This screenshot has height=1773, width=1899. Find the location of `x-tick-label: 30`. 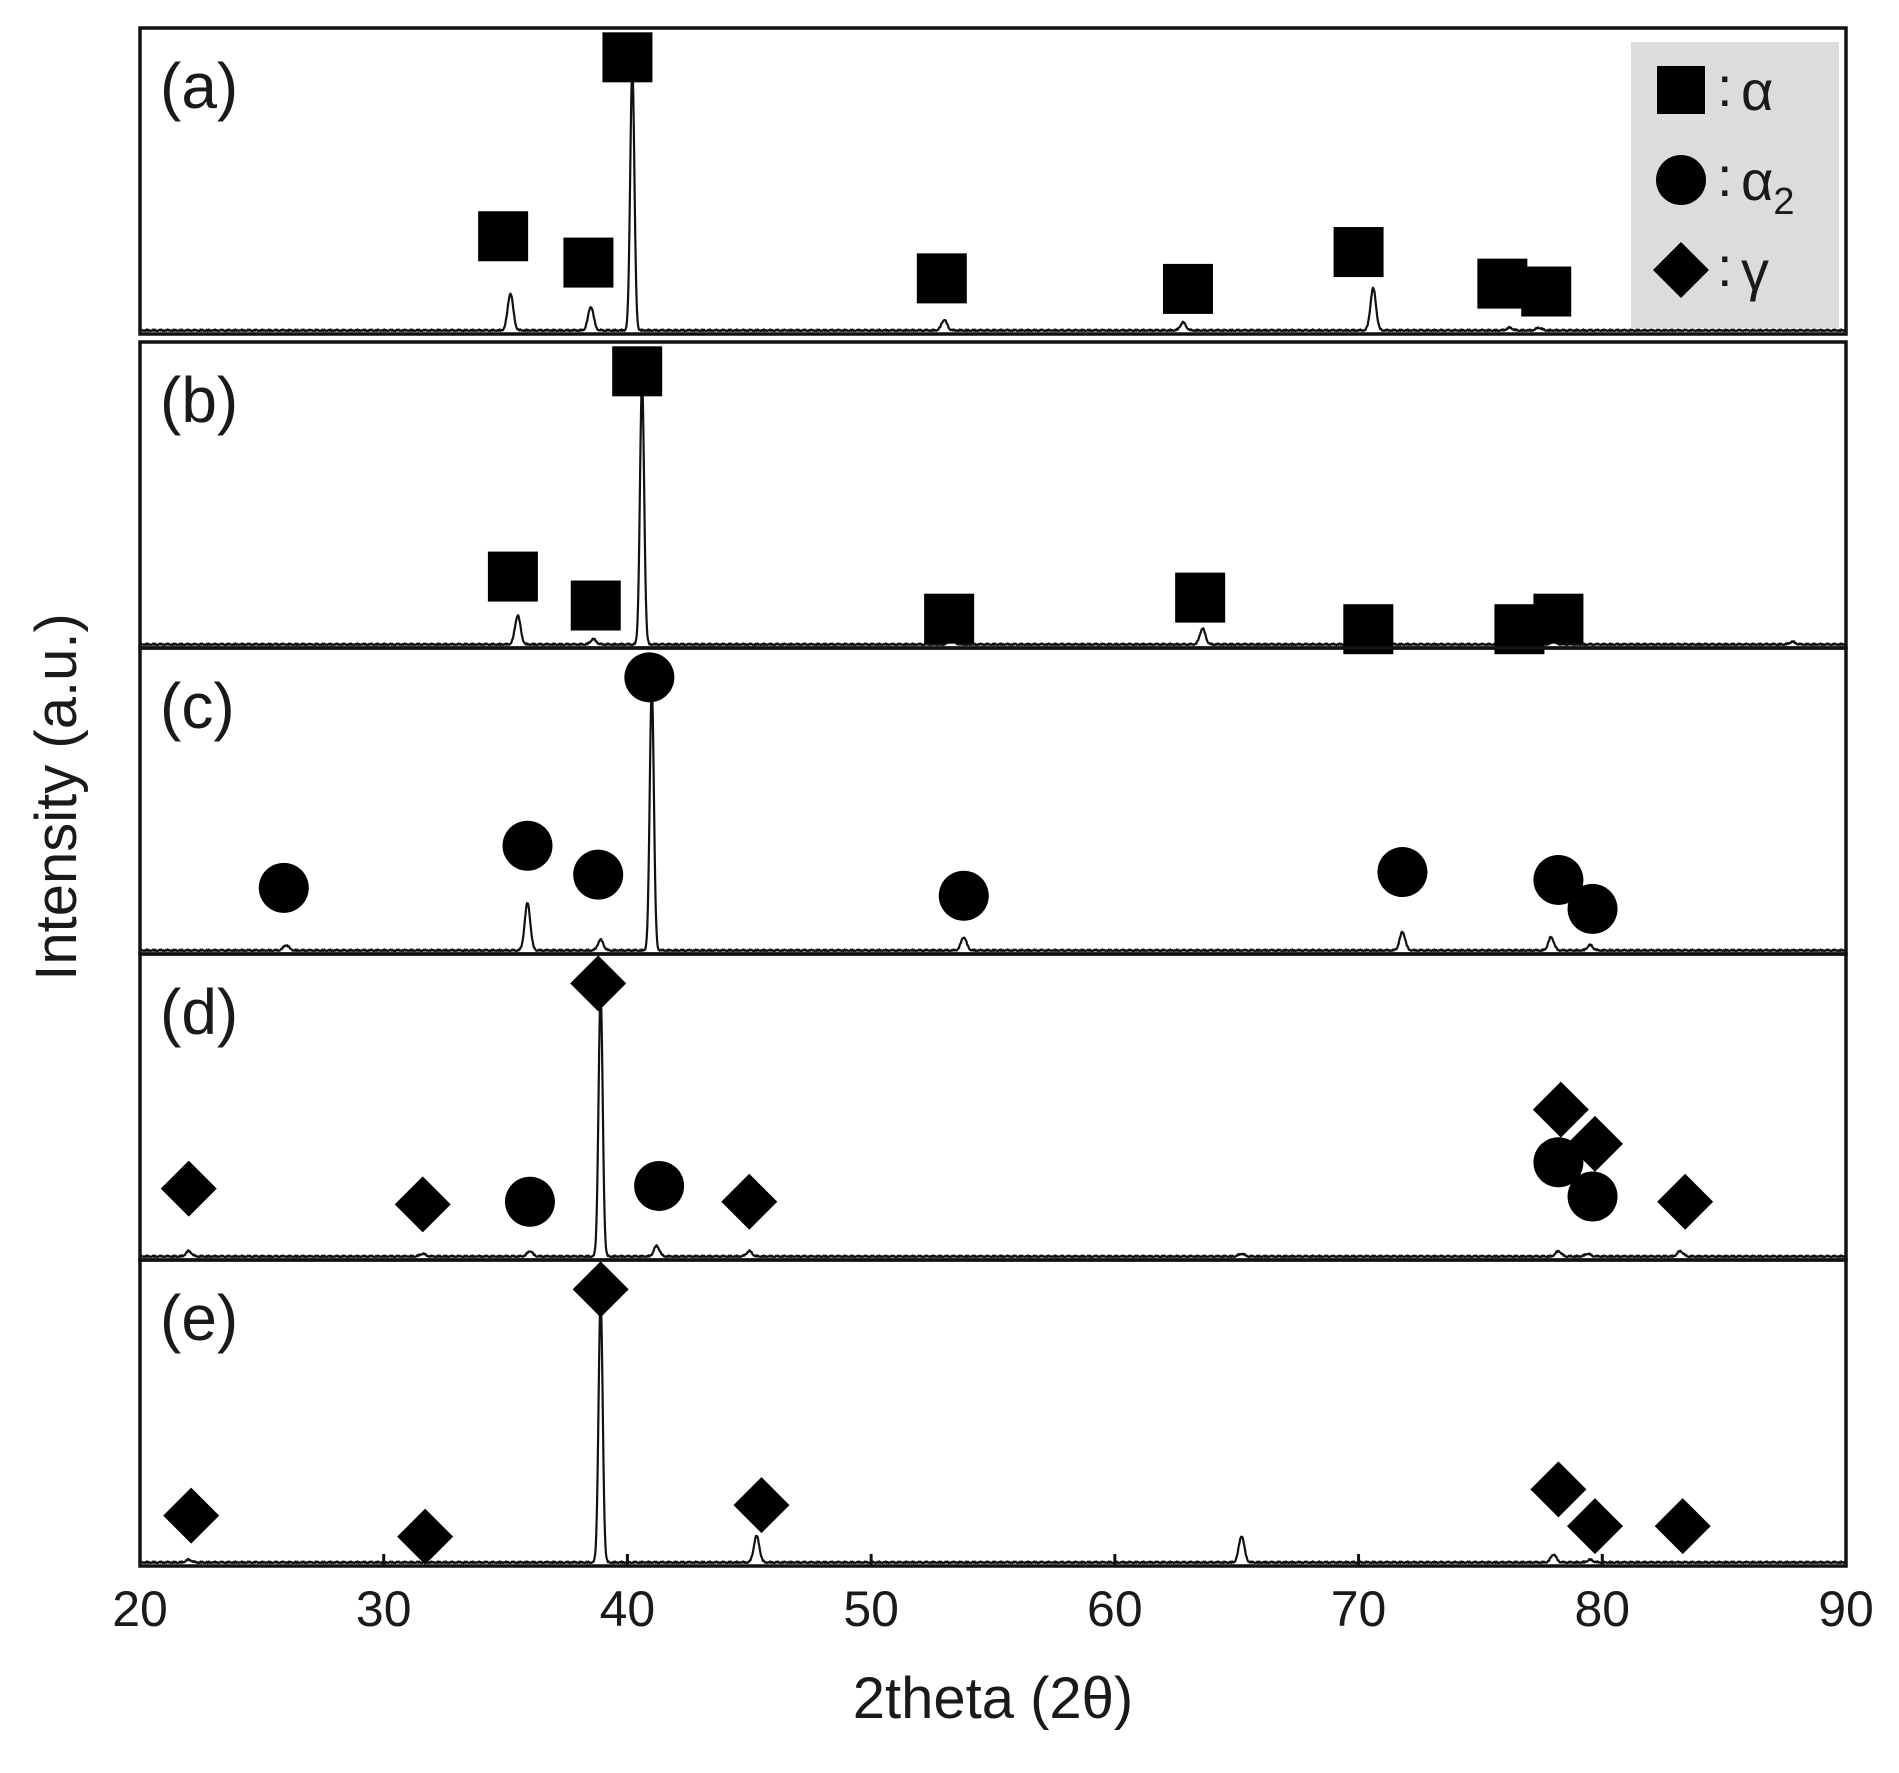

x-tick-label: 30 is located at coordinates (384, 1609).